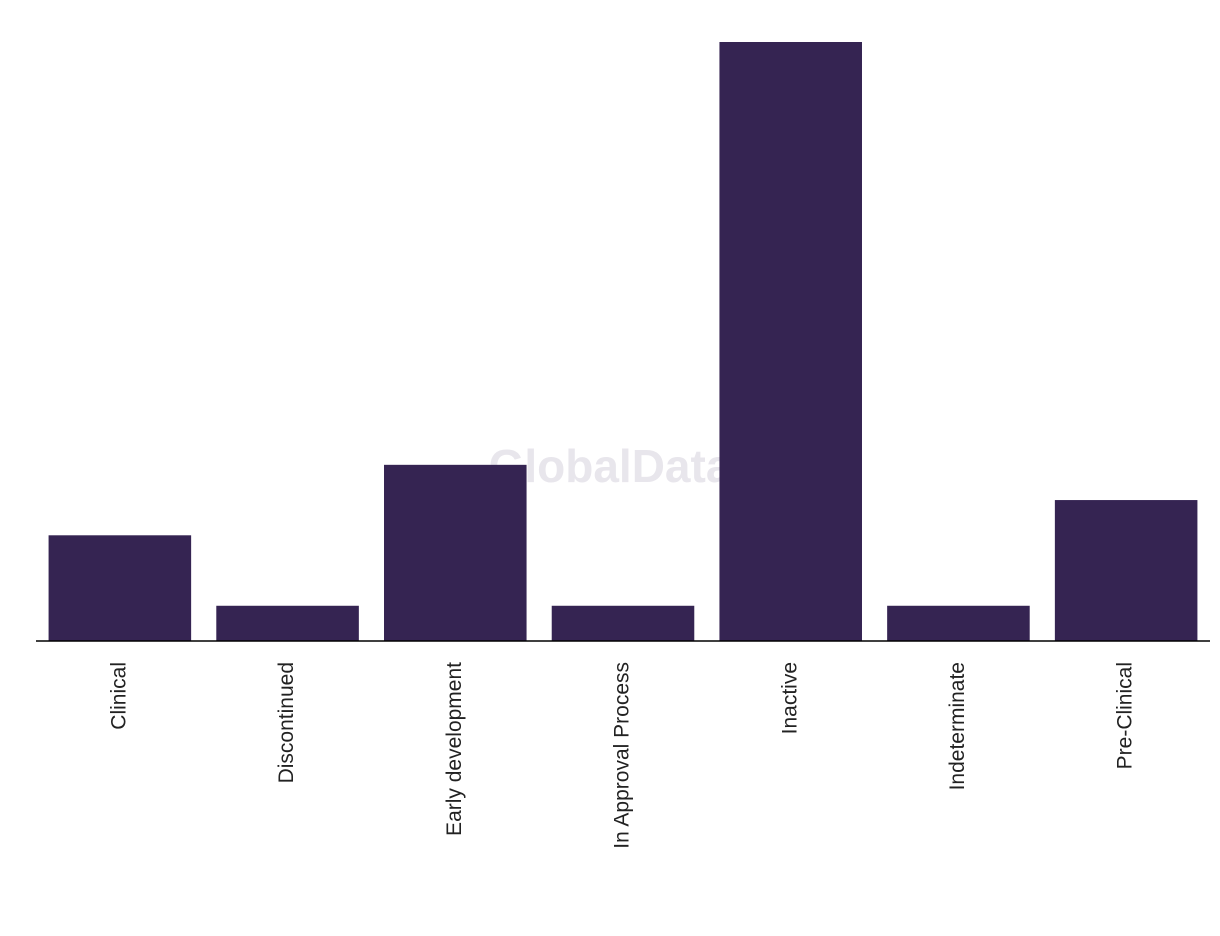 The image size is (1220, 936). Describe the element at coordinates (286, 722) in the screenshot. I see `x-tick-label: Discontinued` at that location.